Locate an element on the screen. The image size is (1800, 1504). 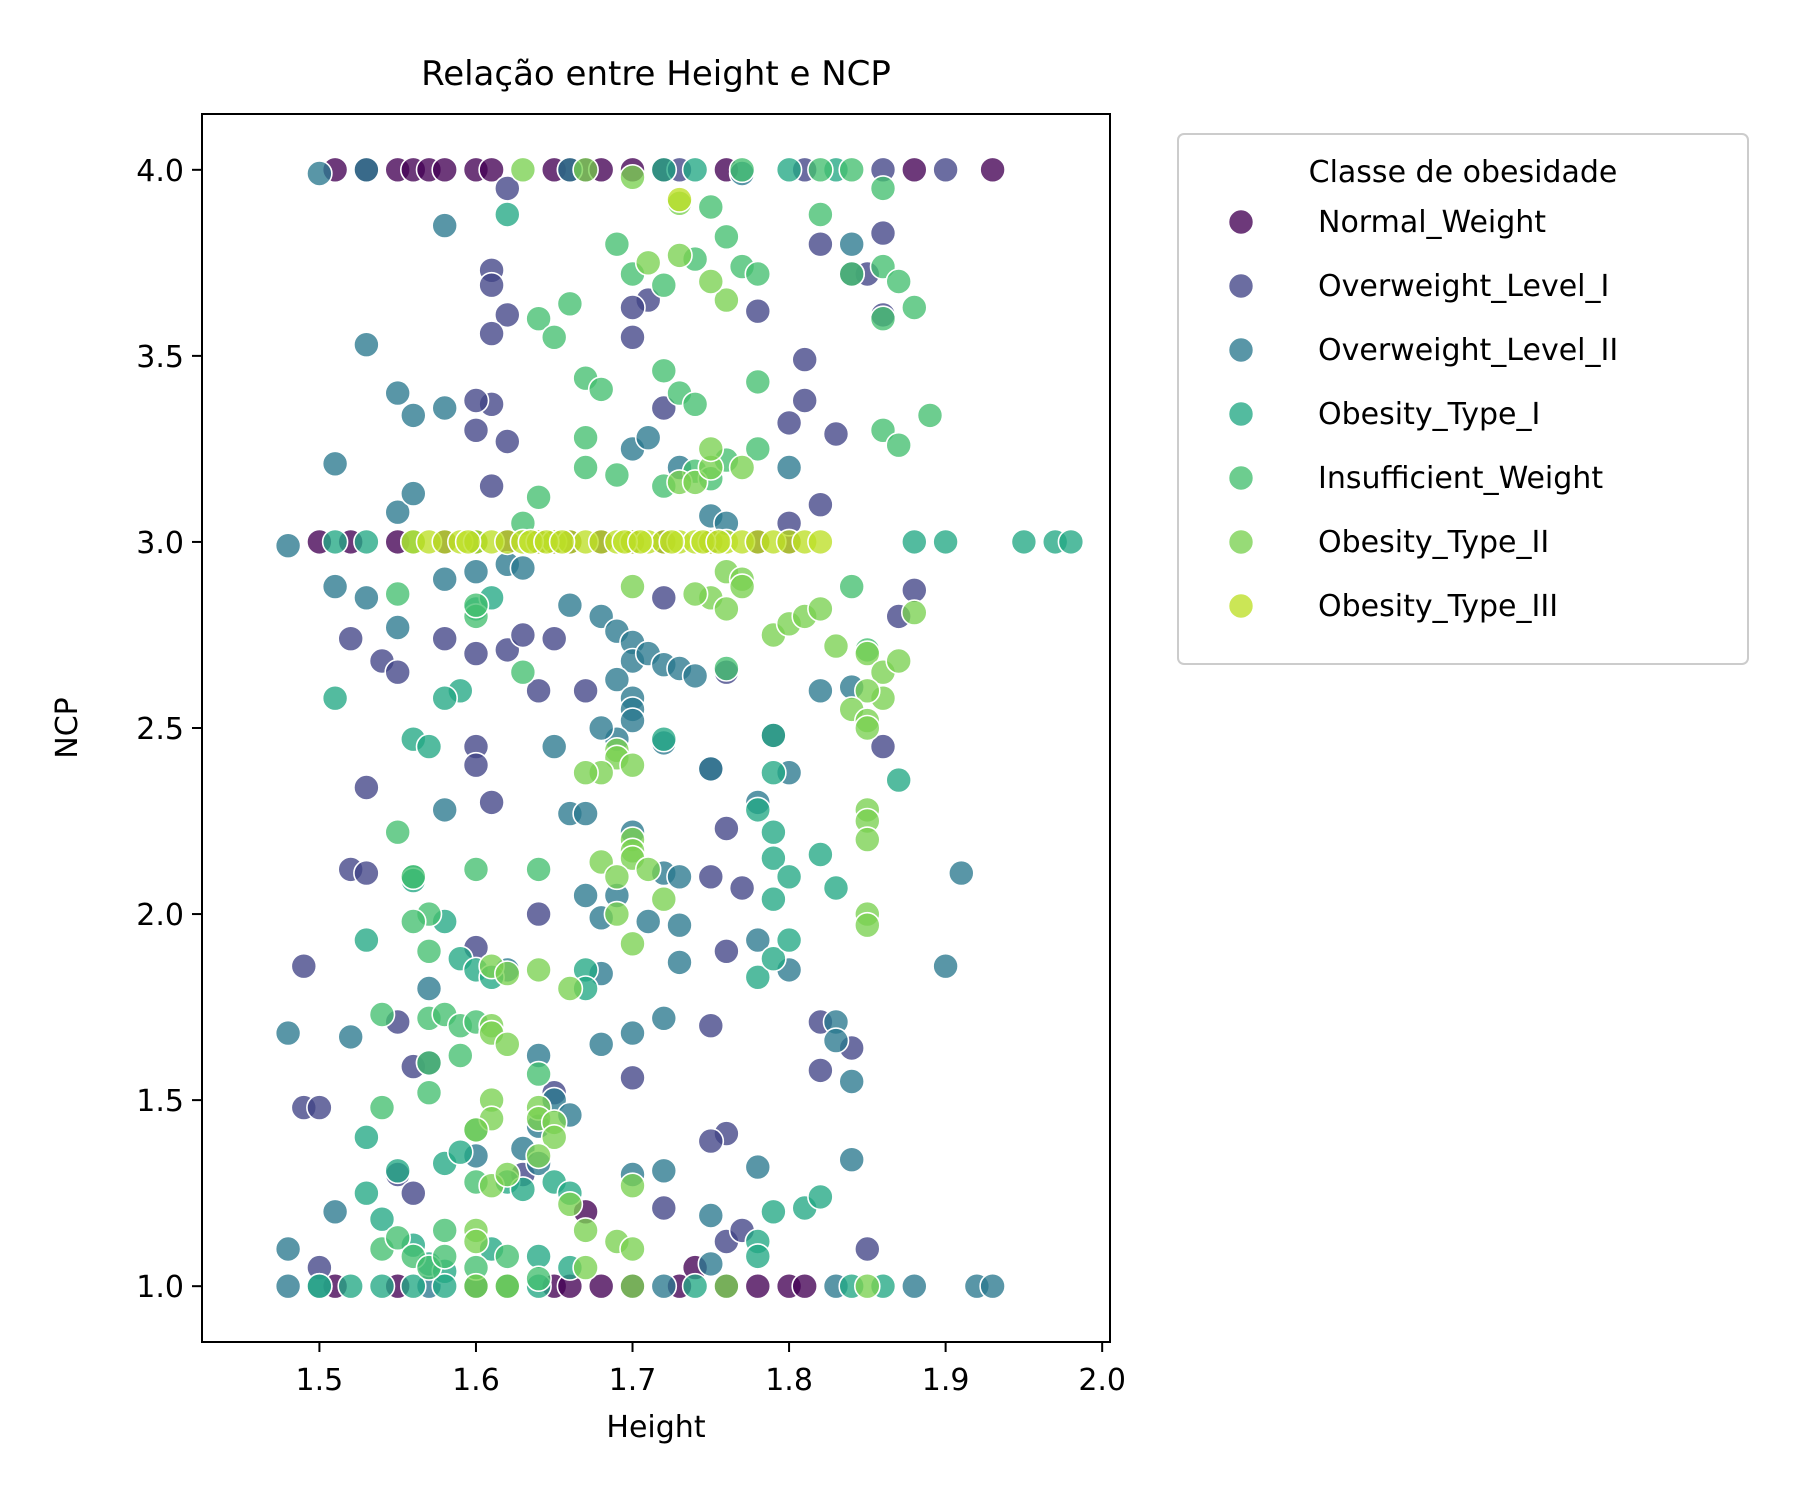
y-tick-label: 3.5 is located at coordinates (160, 357).